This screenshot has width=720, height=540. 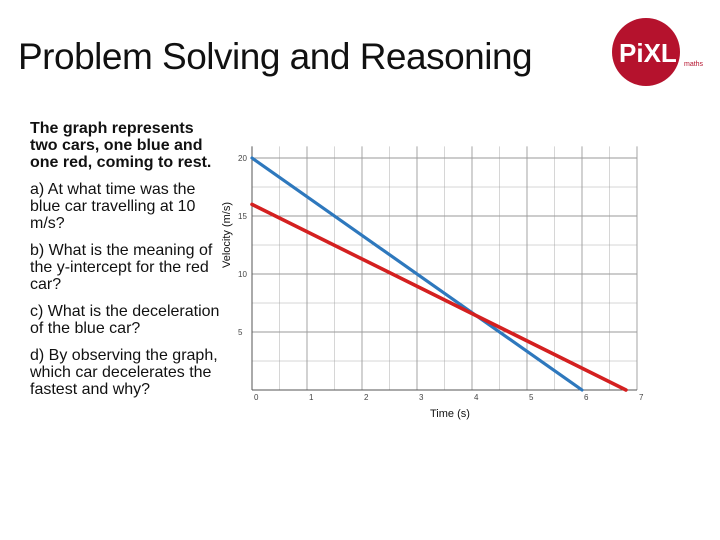 What do you see at coordinates (275, 56) in the screenshot?
I see `page-title: Problem Solving and Reasoning` at bounding box center [275, 56].